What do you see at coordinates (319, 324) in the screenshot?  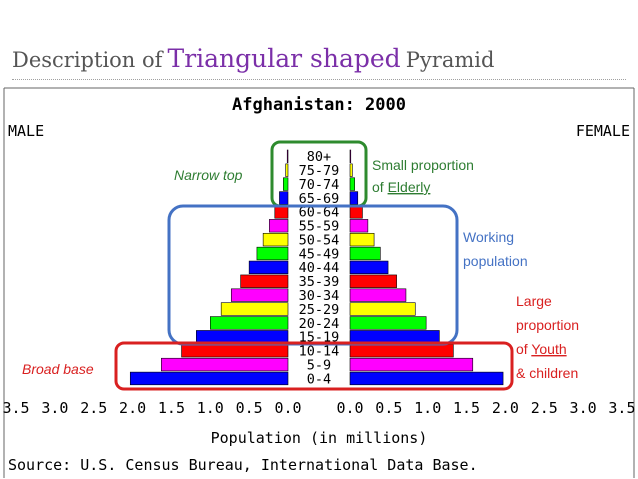 I see `age-group-label: 20-24` at bounding box center [319, 324].